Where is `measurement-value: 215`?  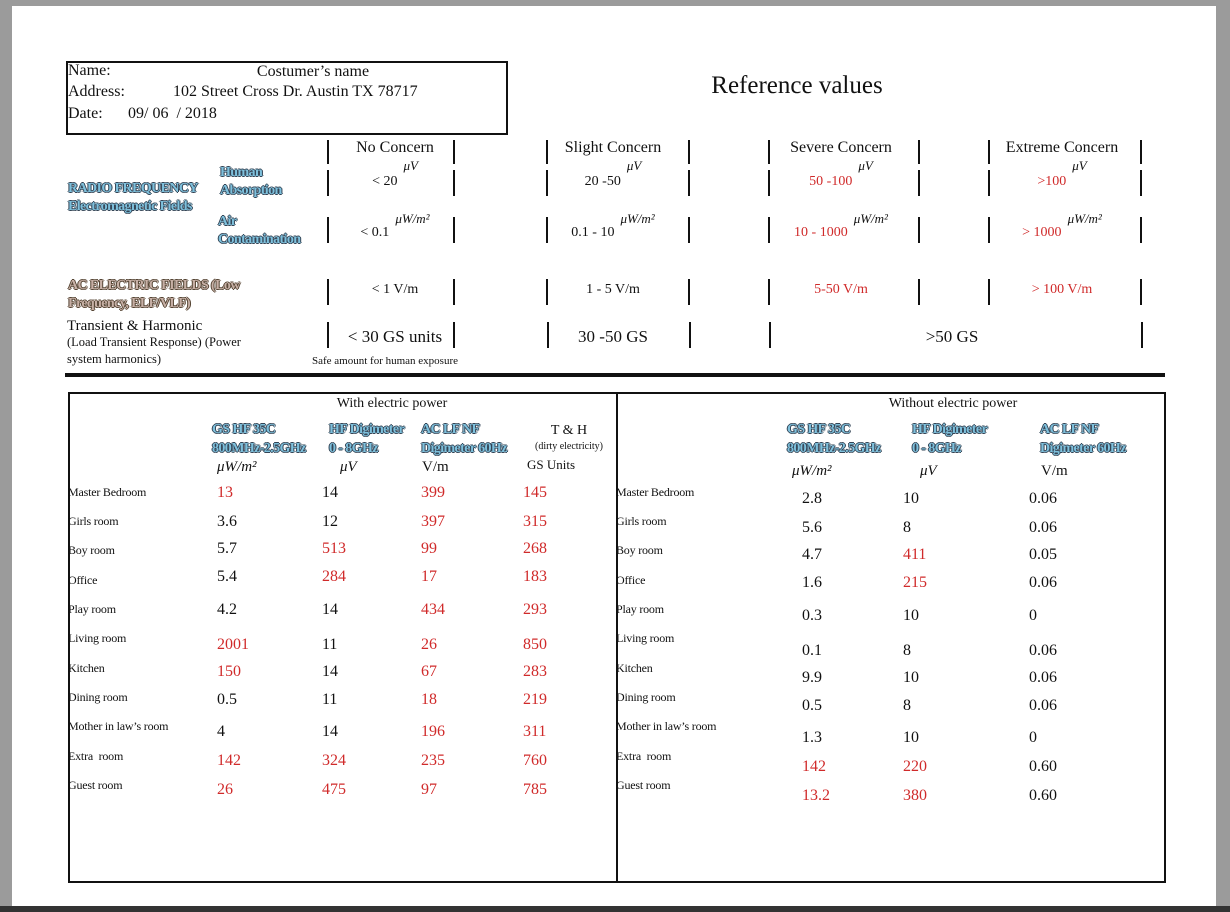 measurement-value: 215 is located at coordinates (915, 582).